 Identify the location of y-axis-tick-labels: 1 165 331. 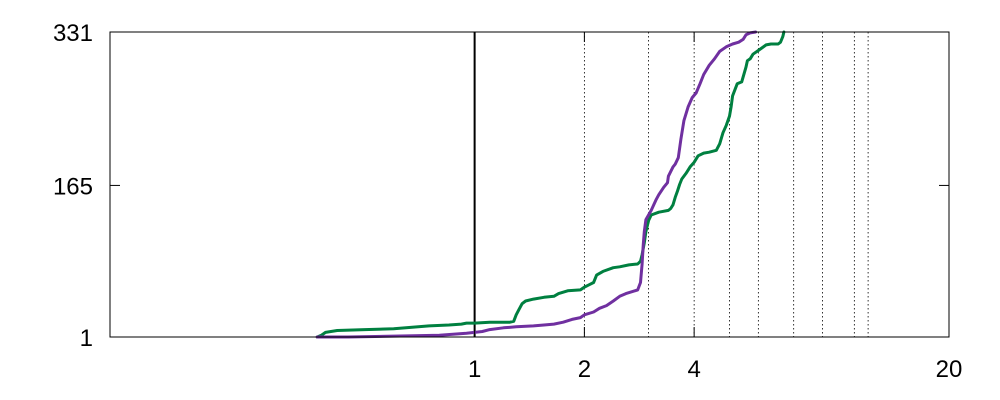
(73, 186).